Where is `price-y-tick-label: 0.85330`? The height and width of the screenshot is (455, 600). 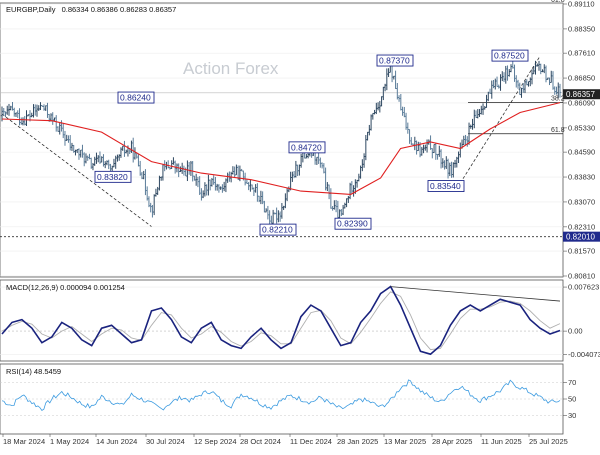 price-y-tick-label: 0.85330 is located at coordinates (581, 127).